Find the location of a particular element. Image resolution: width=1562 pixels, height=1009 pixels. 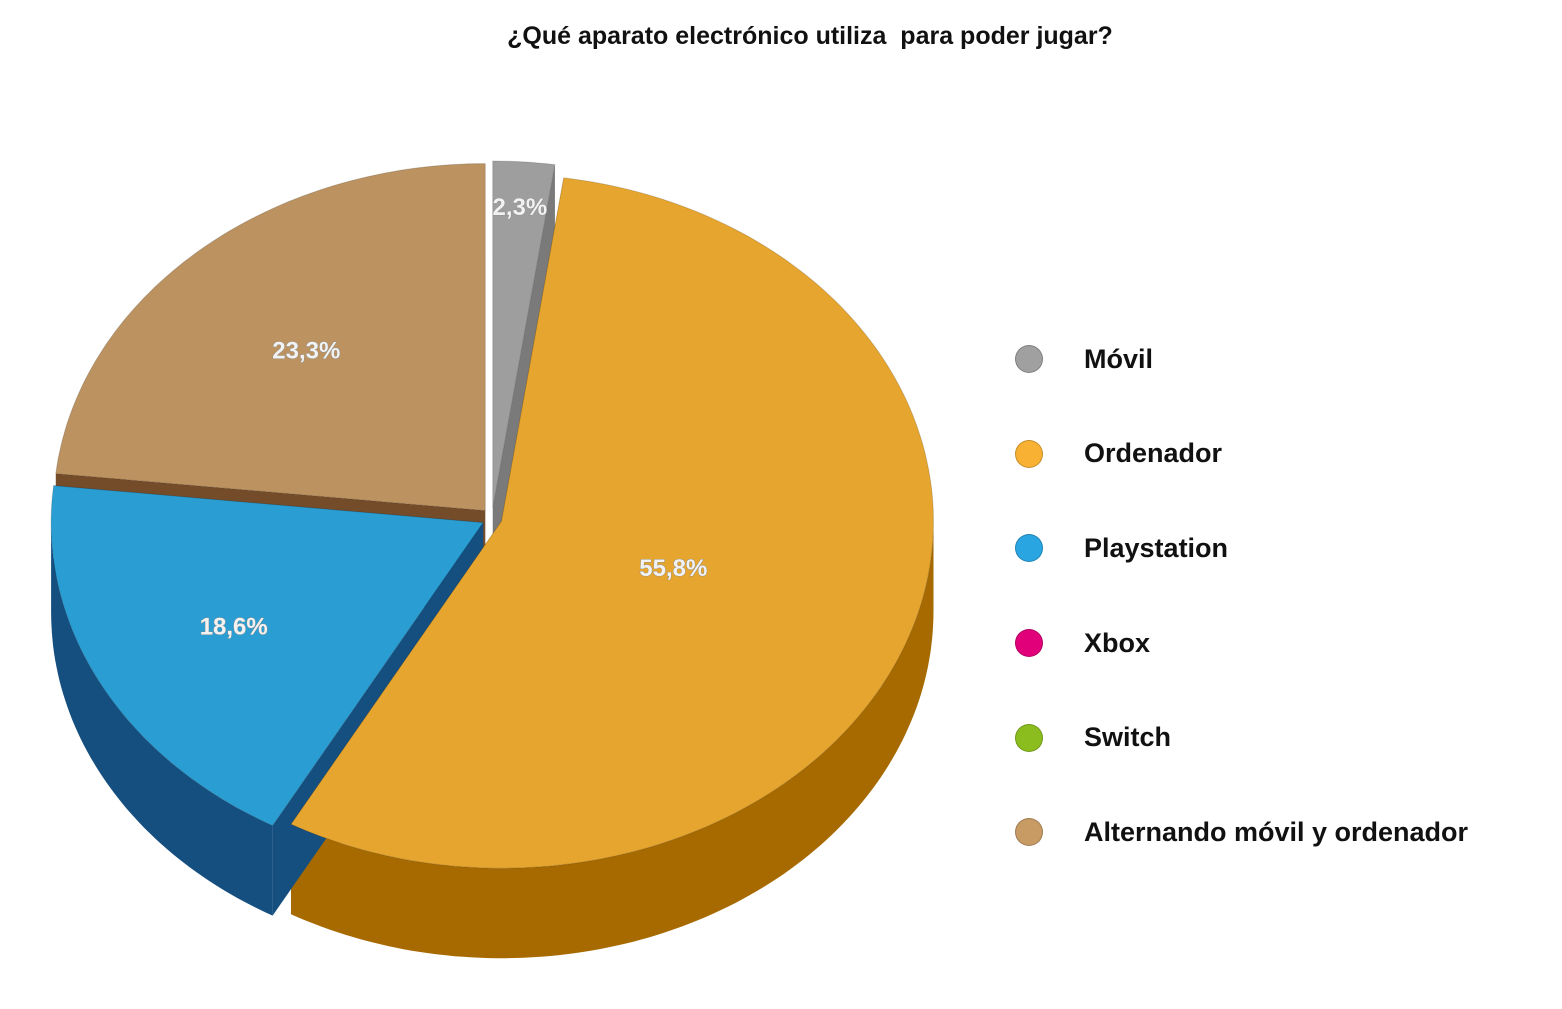

legend-item: Alternando móvil y ordenador is located at coordinates (1241, 832).